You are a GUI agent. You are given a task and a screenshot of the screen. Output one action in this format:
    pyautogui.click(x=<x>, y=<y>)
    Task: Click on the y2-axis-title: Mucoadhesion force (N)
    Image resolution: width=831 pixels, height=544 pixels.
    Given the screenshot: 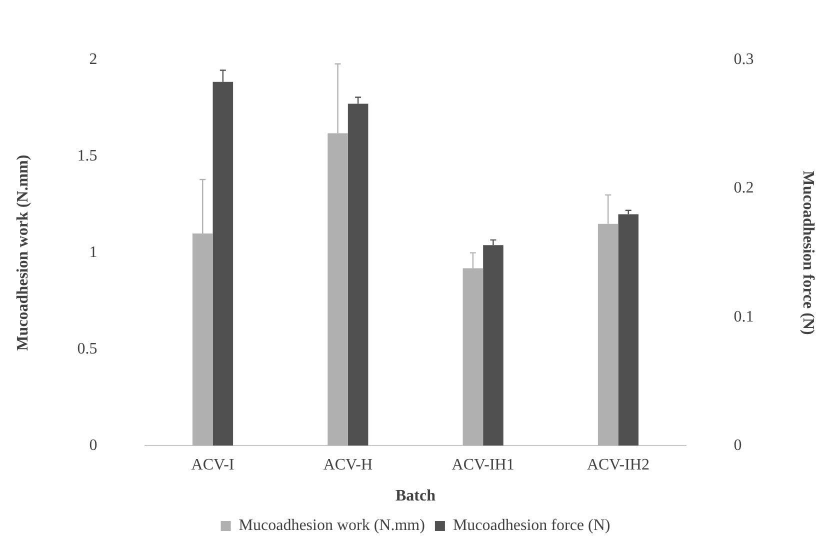 What is the action you would take?
    pyautogui.click(x=807, y=252)
    